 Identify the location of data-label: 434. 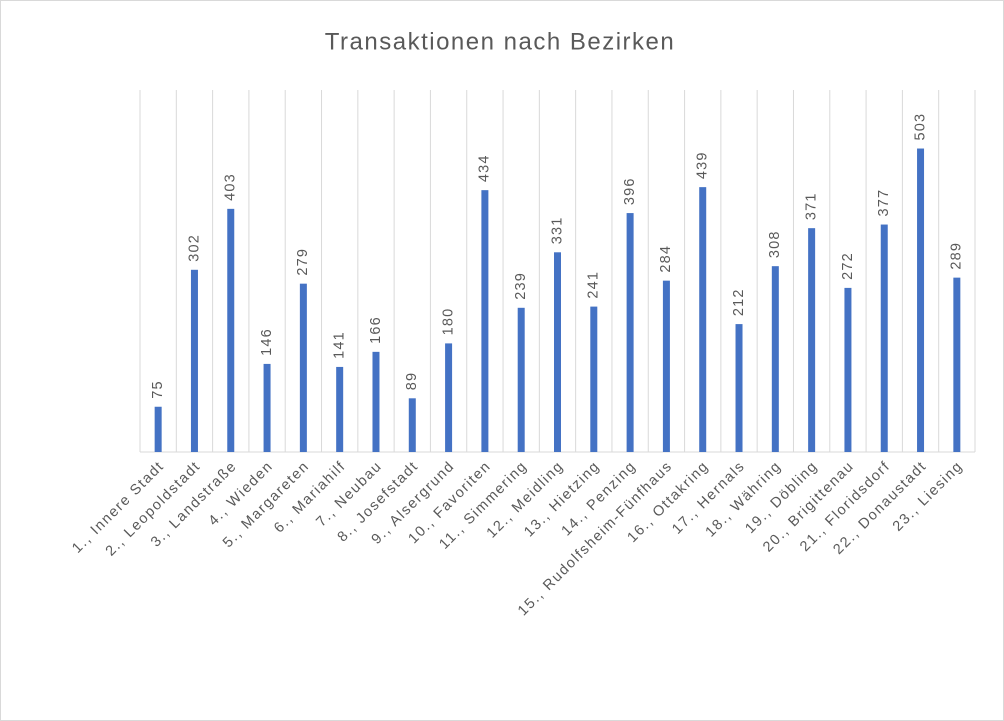
(485, 168).